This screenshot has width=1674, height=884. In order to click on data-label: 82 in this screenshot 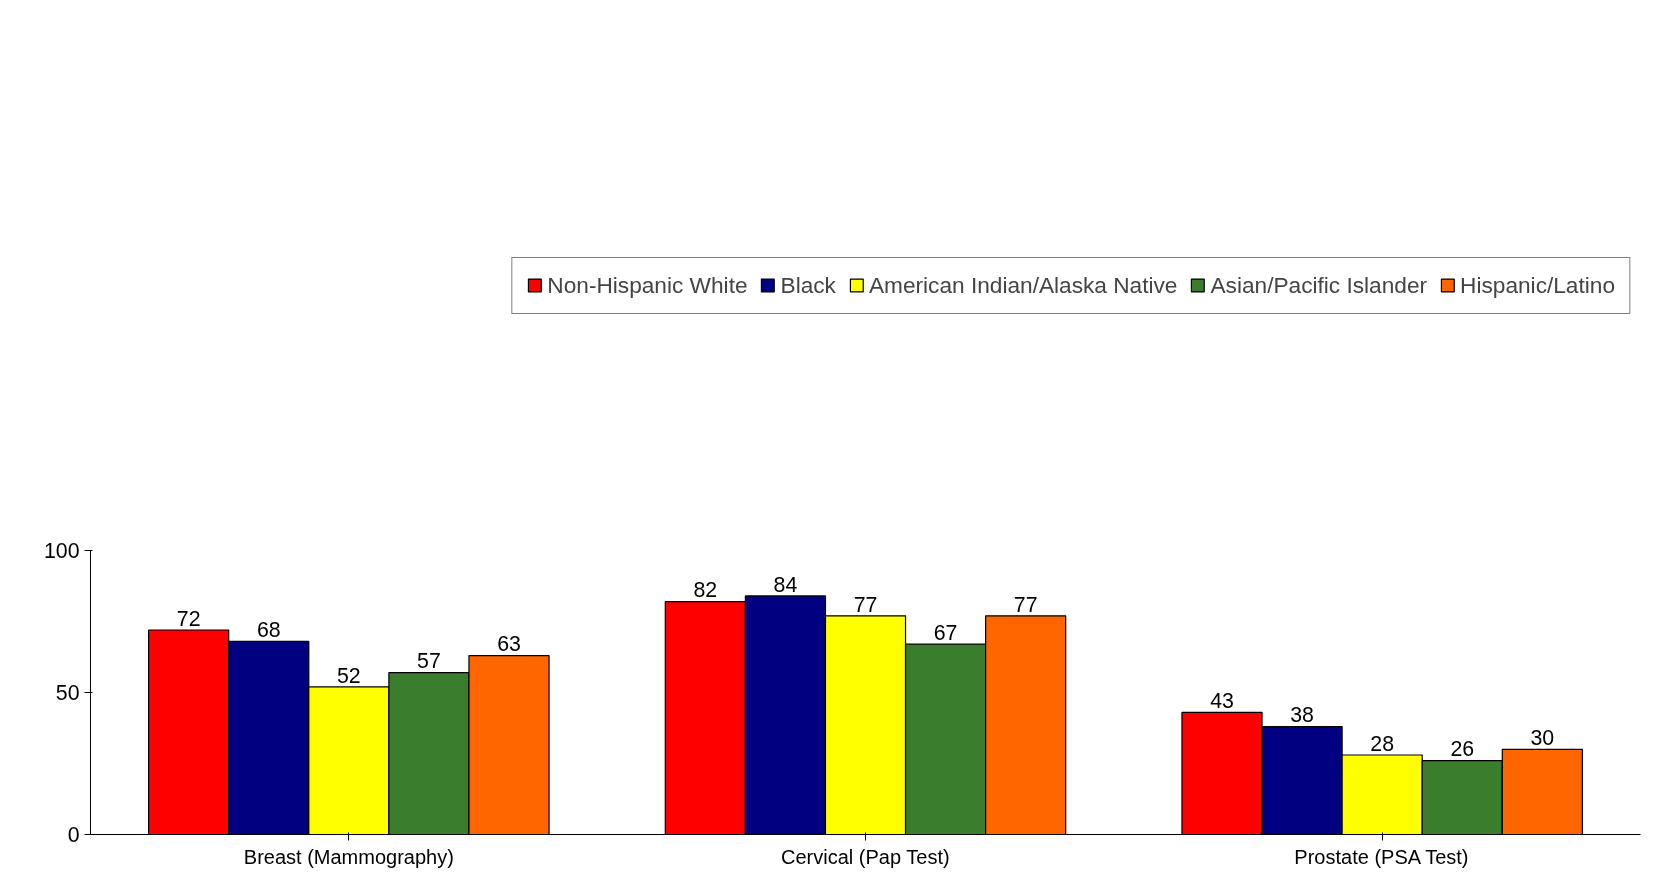, I will do `click(705, 590)`.